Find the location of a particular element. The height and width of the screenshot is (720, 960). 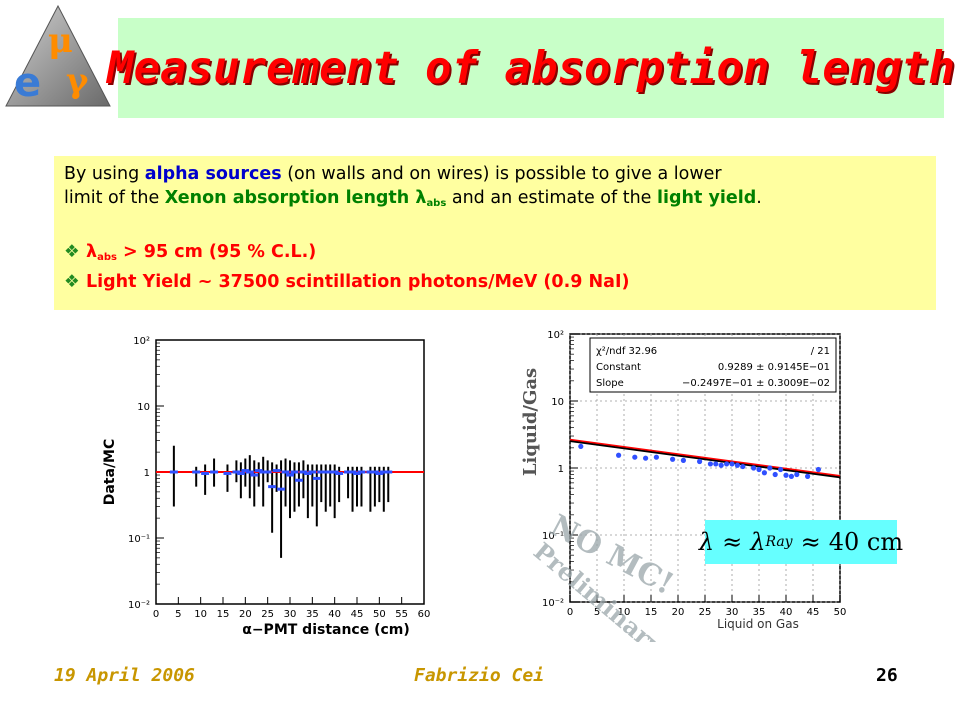

bullet-lambda: λ is located at coordinates (92, 252).